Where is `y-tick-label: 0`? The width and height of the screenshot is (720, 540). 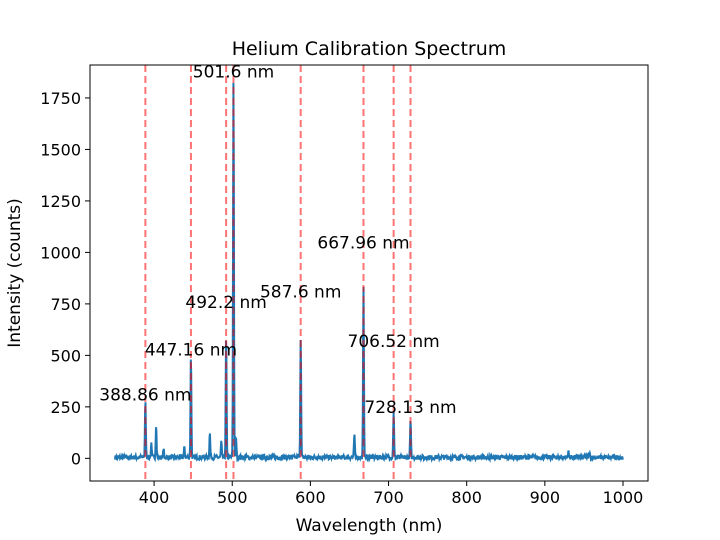 y-tick-label: 0 is located at coordinates (76, 458).